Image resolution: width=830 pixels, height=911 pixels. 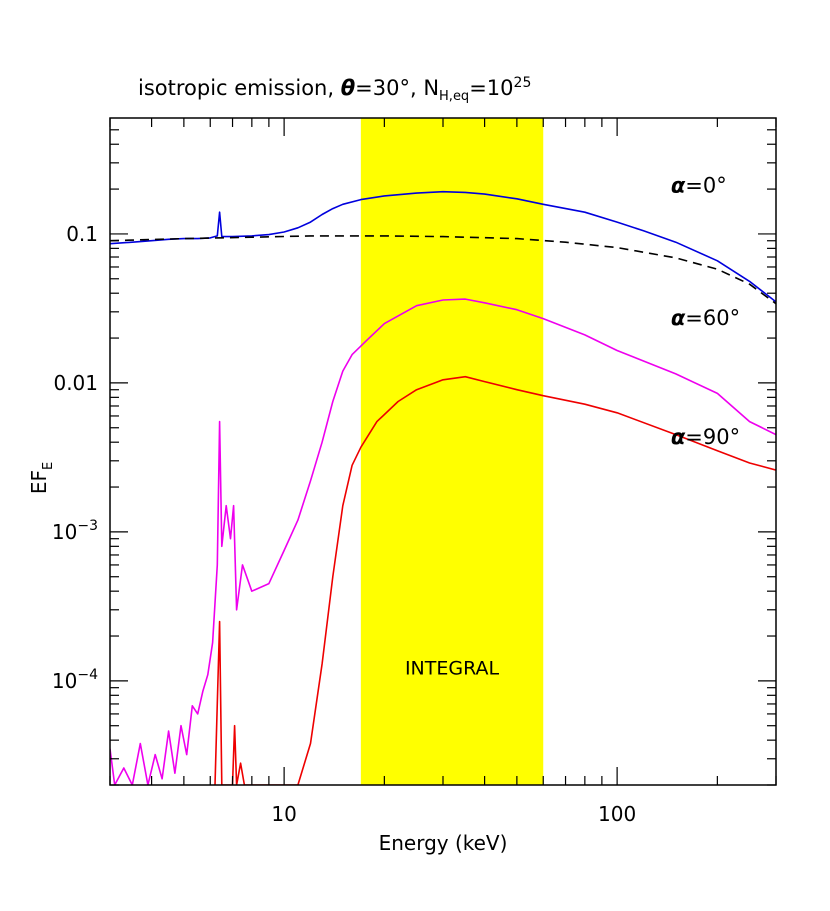 I want to click on series-label-rest: =90°, so click(x=712, y=437).